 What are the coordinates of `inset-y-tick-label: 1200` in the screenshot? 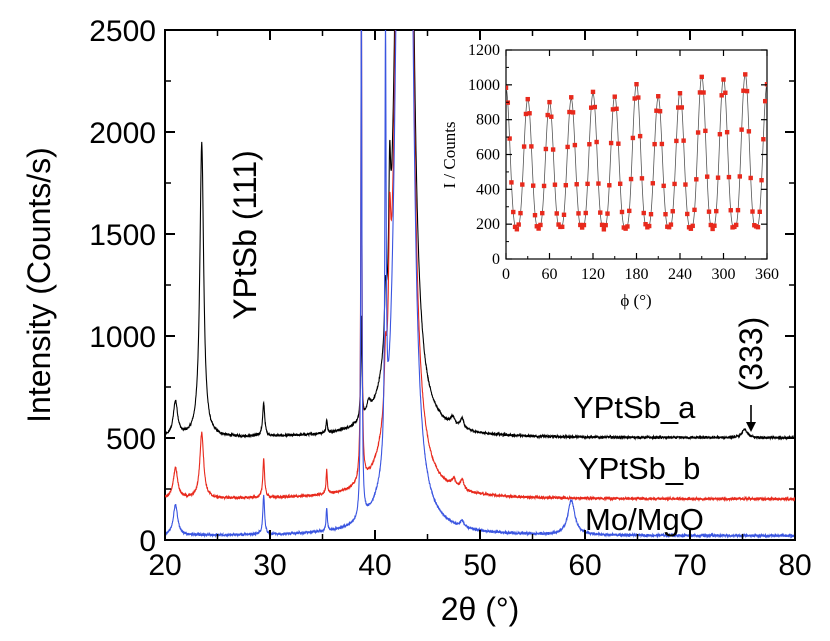 It's located at (484, 50).